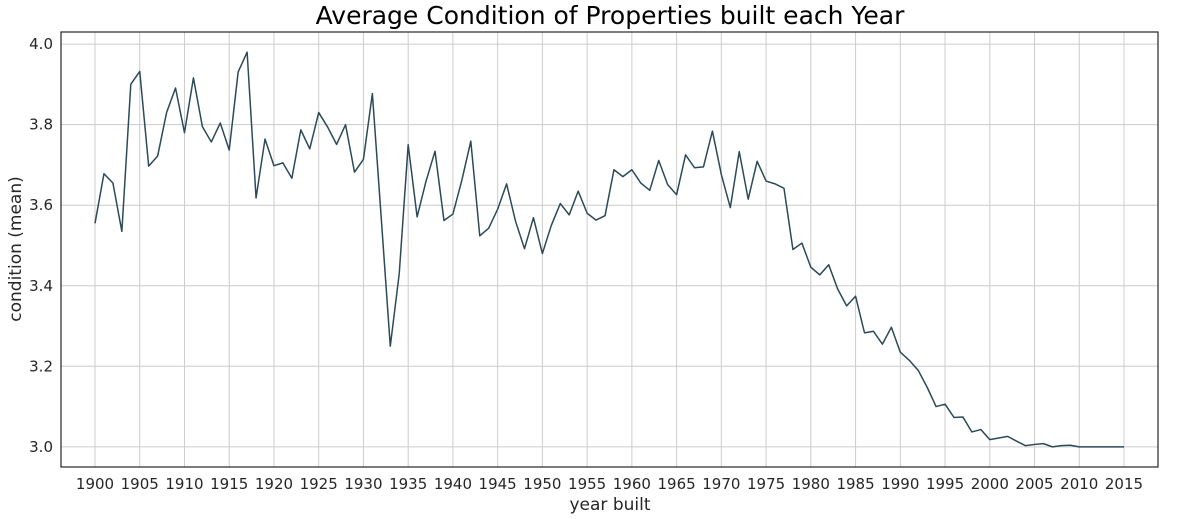 The width and height of the screenshot is (1183, 519). What do you see at coordinates (41, 44) in the screenshot?
I see `y-tick-label: 4.0` at bounding box center [41, 44].